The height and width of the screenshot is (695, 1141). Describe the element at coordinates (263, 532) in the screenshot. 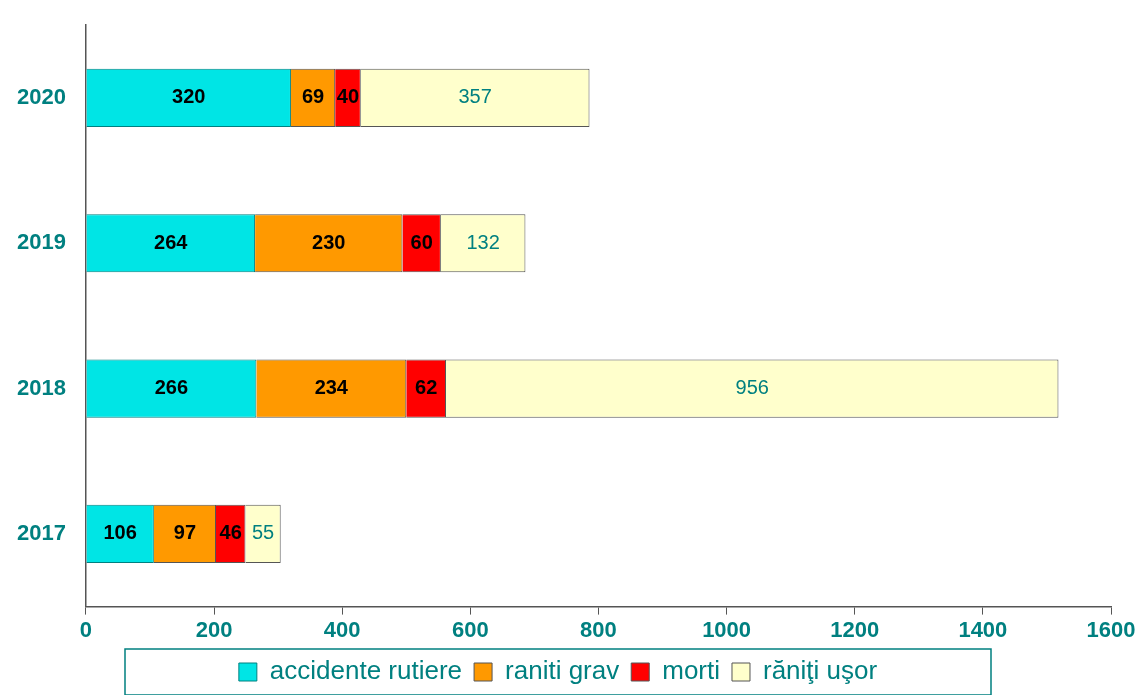

I see `data-label: 55` at that location.